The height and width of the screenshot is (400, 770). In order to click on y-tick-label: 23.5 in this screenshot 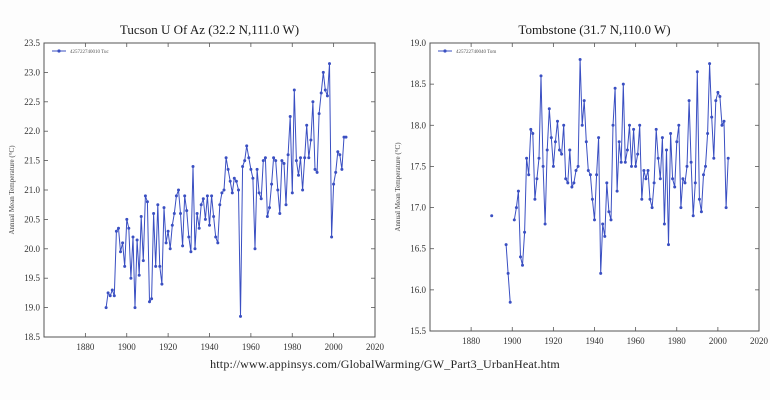, I will do `click(32, 43)`.